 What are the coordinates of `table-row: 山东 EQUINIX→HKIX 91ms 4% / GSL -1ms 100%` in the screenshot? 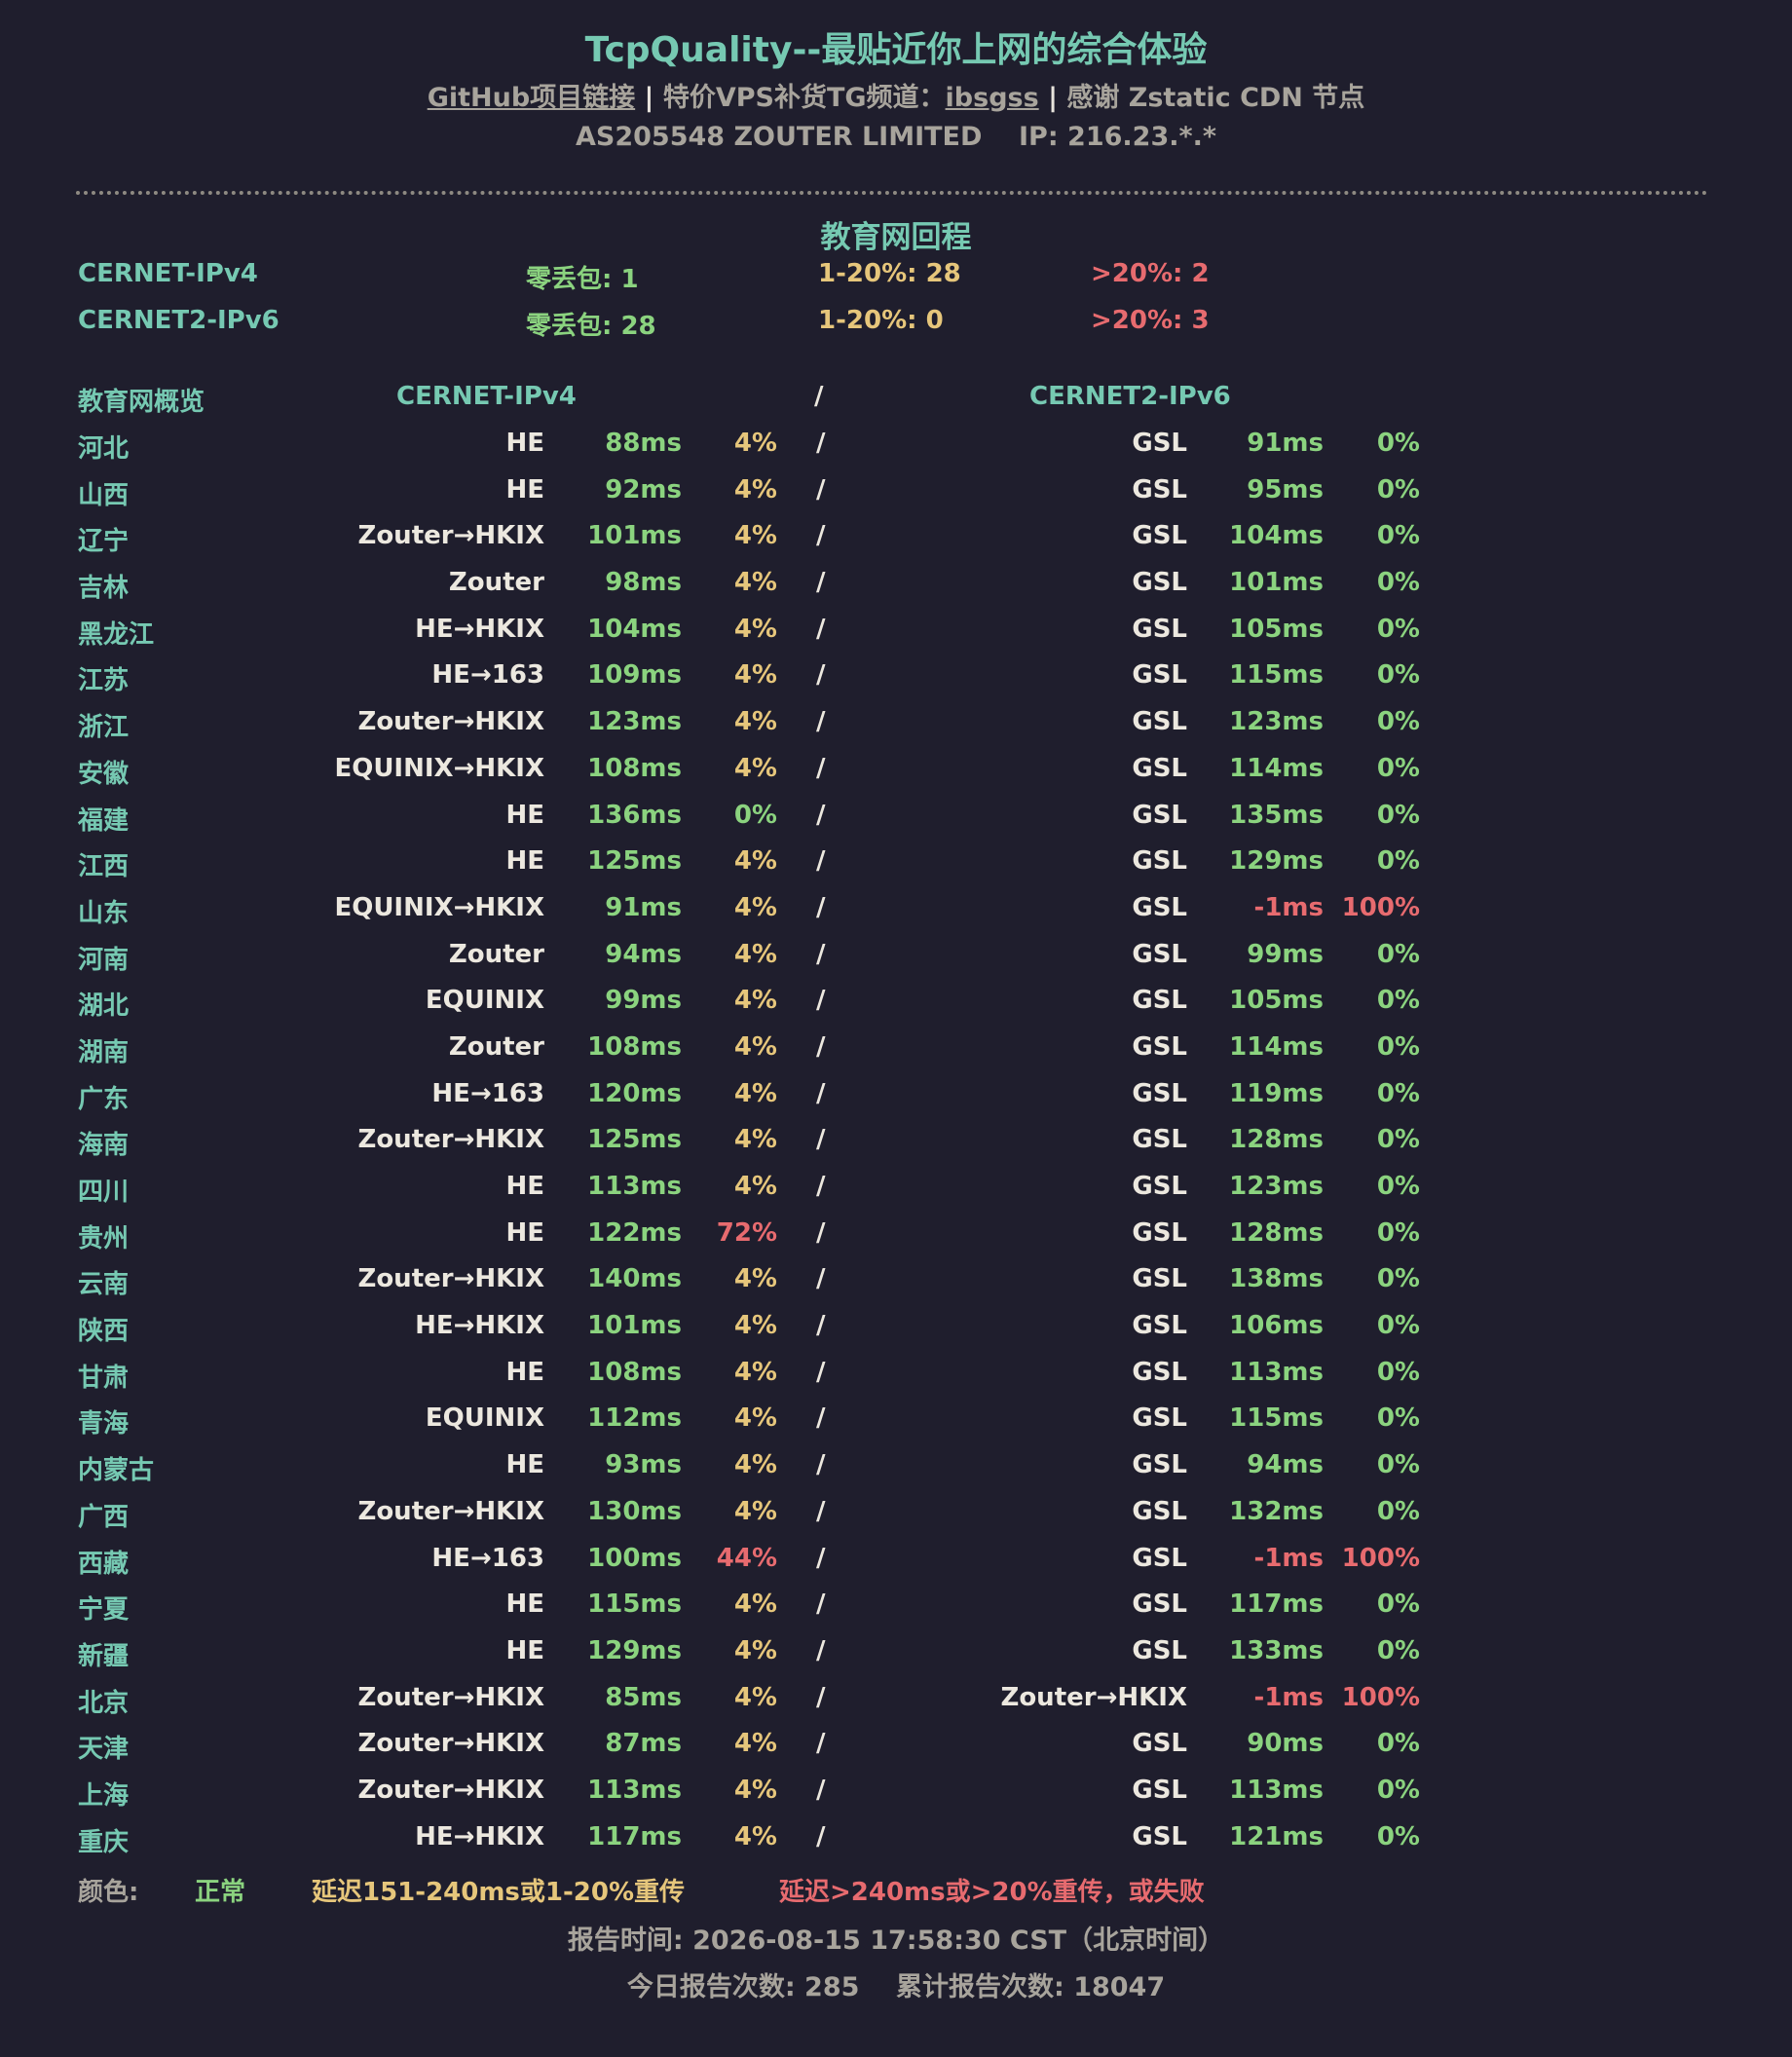 It's located at (896, 917).